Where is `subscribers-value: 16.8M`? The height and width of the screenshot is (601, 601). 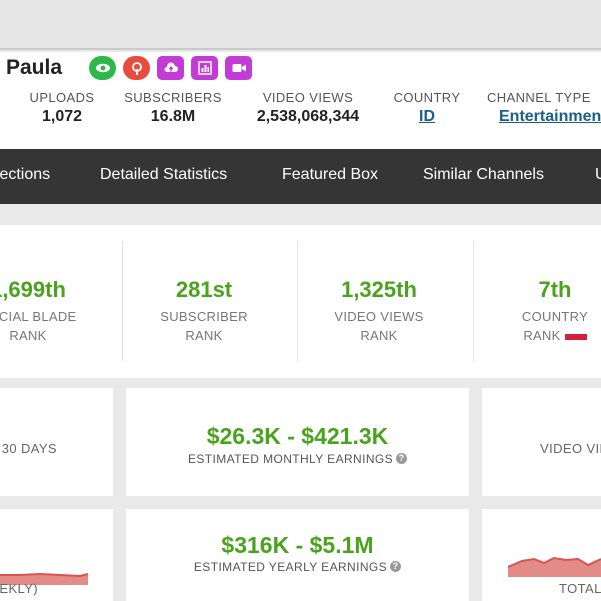 subscribers-value: 16.8M is located at coordinates (173, 116).